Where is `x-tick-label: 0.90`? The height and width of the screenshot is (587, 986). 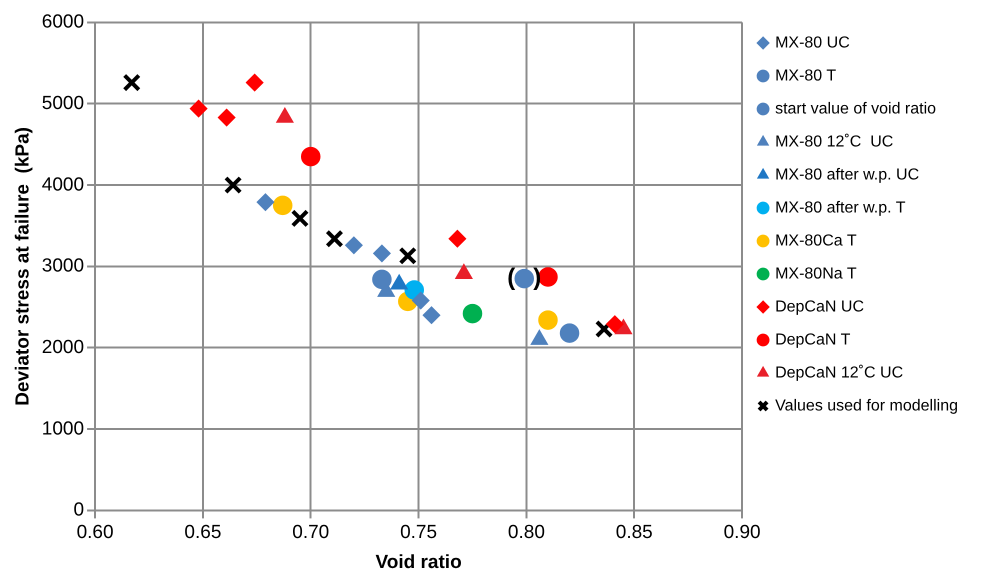
x-tick-label: 0.90 is located at coordinates (742, 533).